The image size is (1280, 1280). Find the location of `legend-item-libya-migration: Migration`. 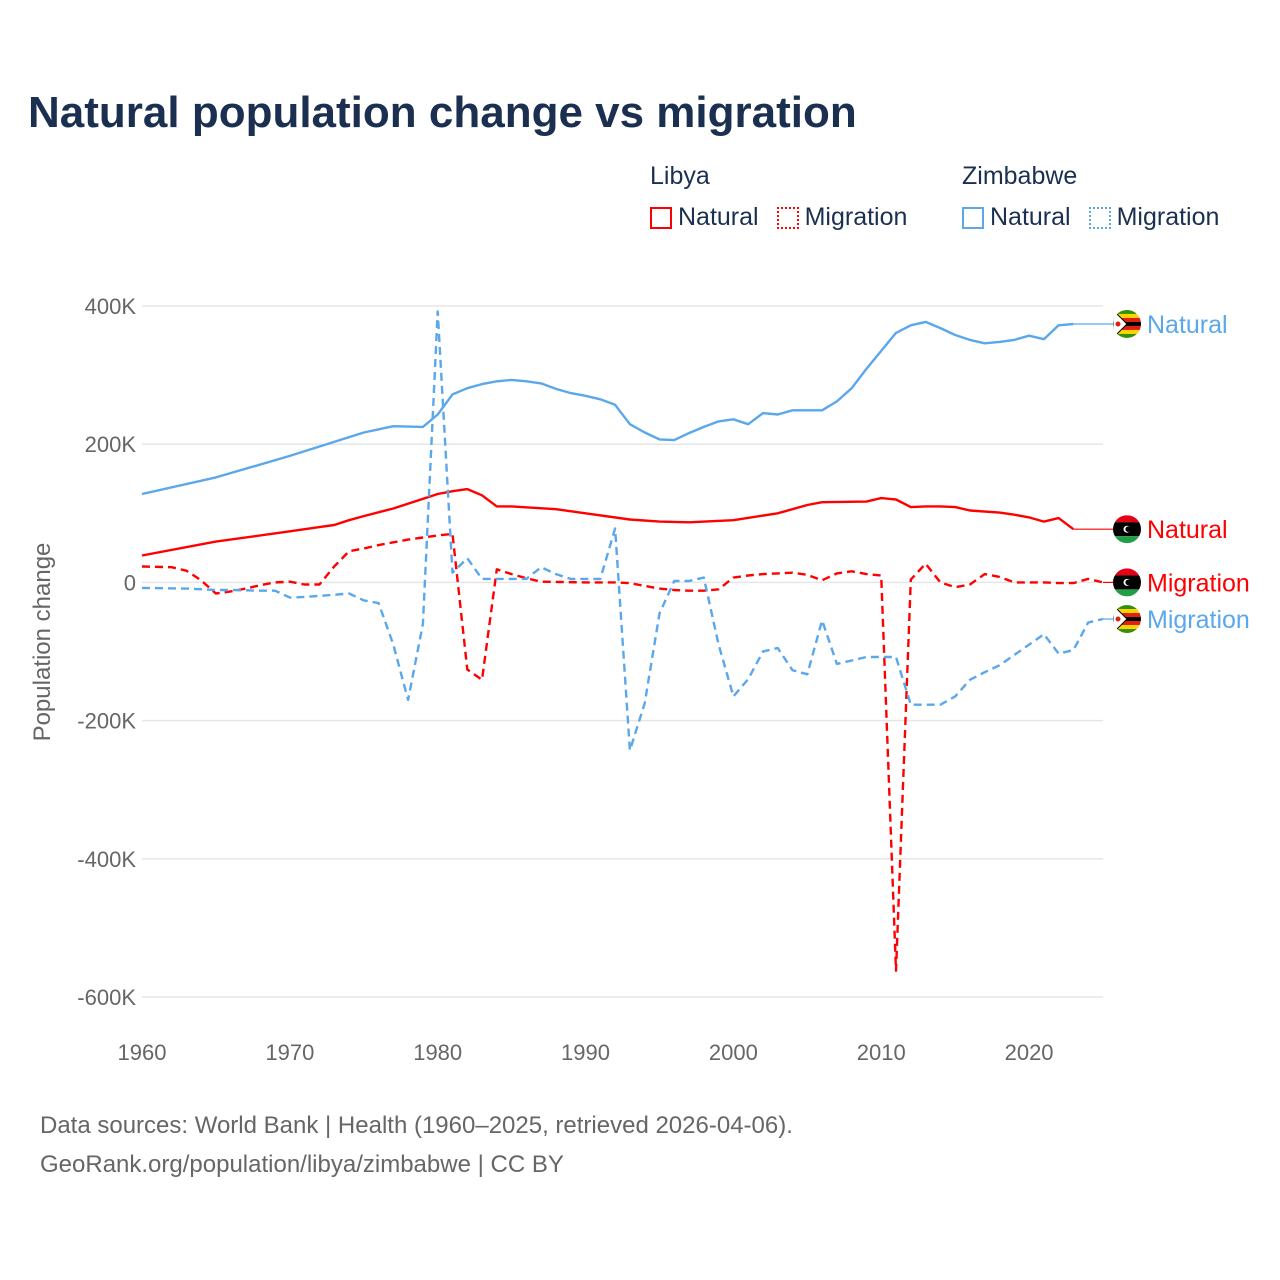

legend-item-libya-migration: Migration is located at coordinates (842, 217).